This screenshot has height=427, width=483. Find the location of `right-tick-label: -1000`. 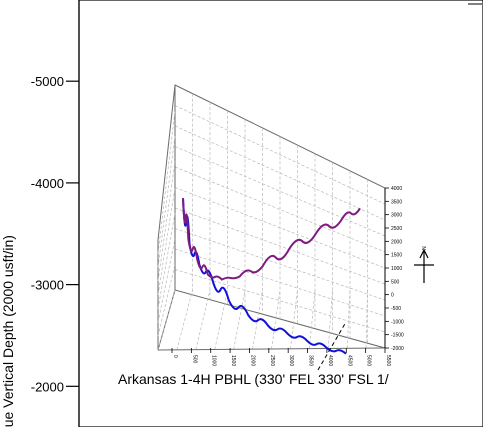

right-tick-label: -1000 is located at coordinates (397, 322).